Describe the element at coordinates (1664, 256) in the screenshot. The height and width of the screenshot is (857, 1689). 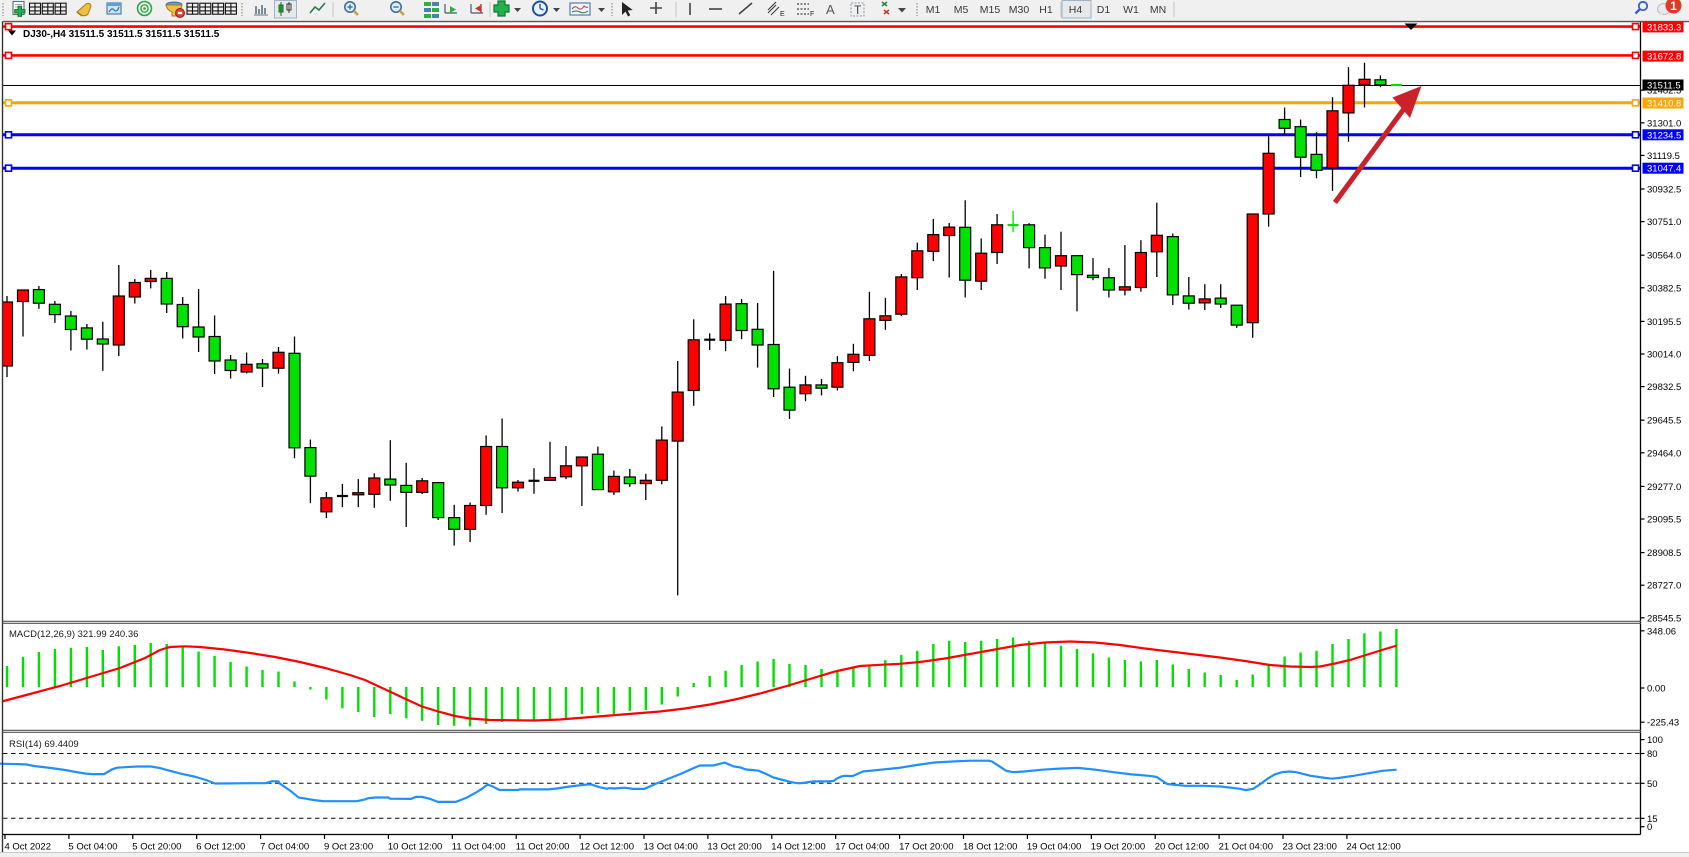
I see `svg-text: 30564.0` at that location.